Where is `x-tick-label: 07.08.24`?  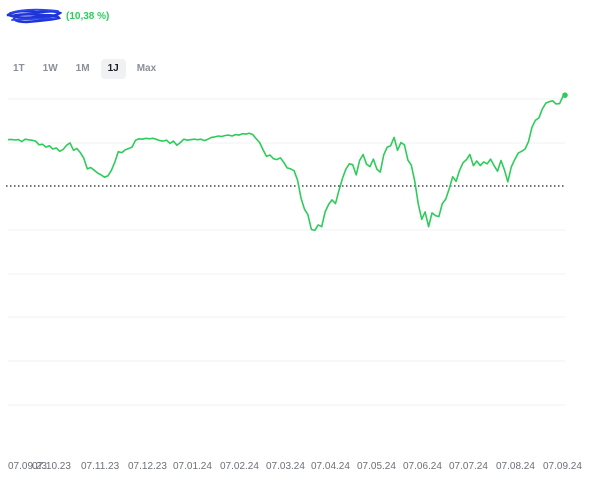 x-tick-label: 07.08.24 is located at coordinates (515, 466).